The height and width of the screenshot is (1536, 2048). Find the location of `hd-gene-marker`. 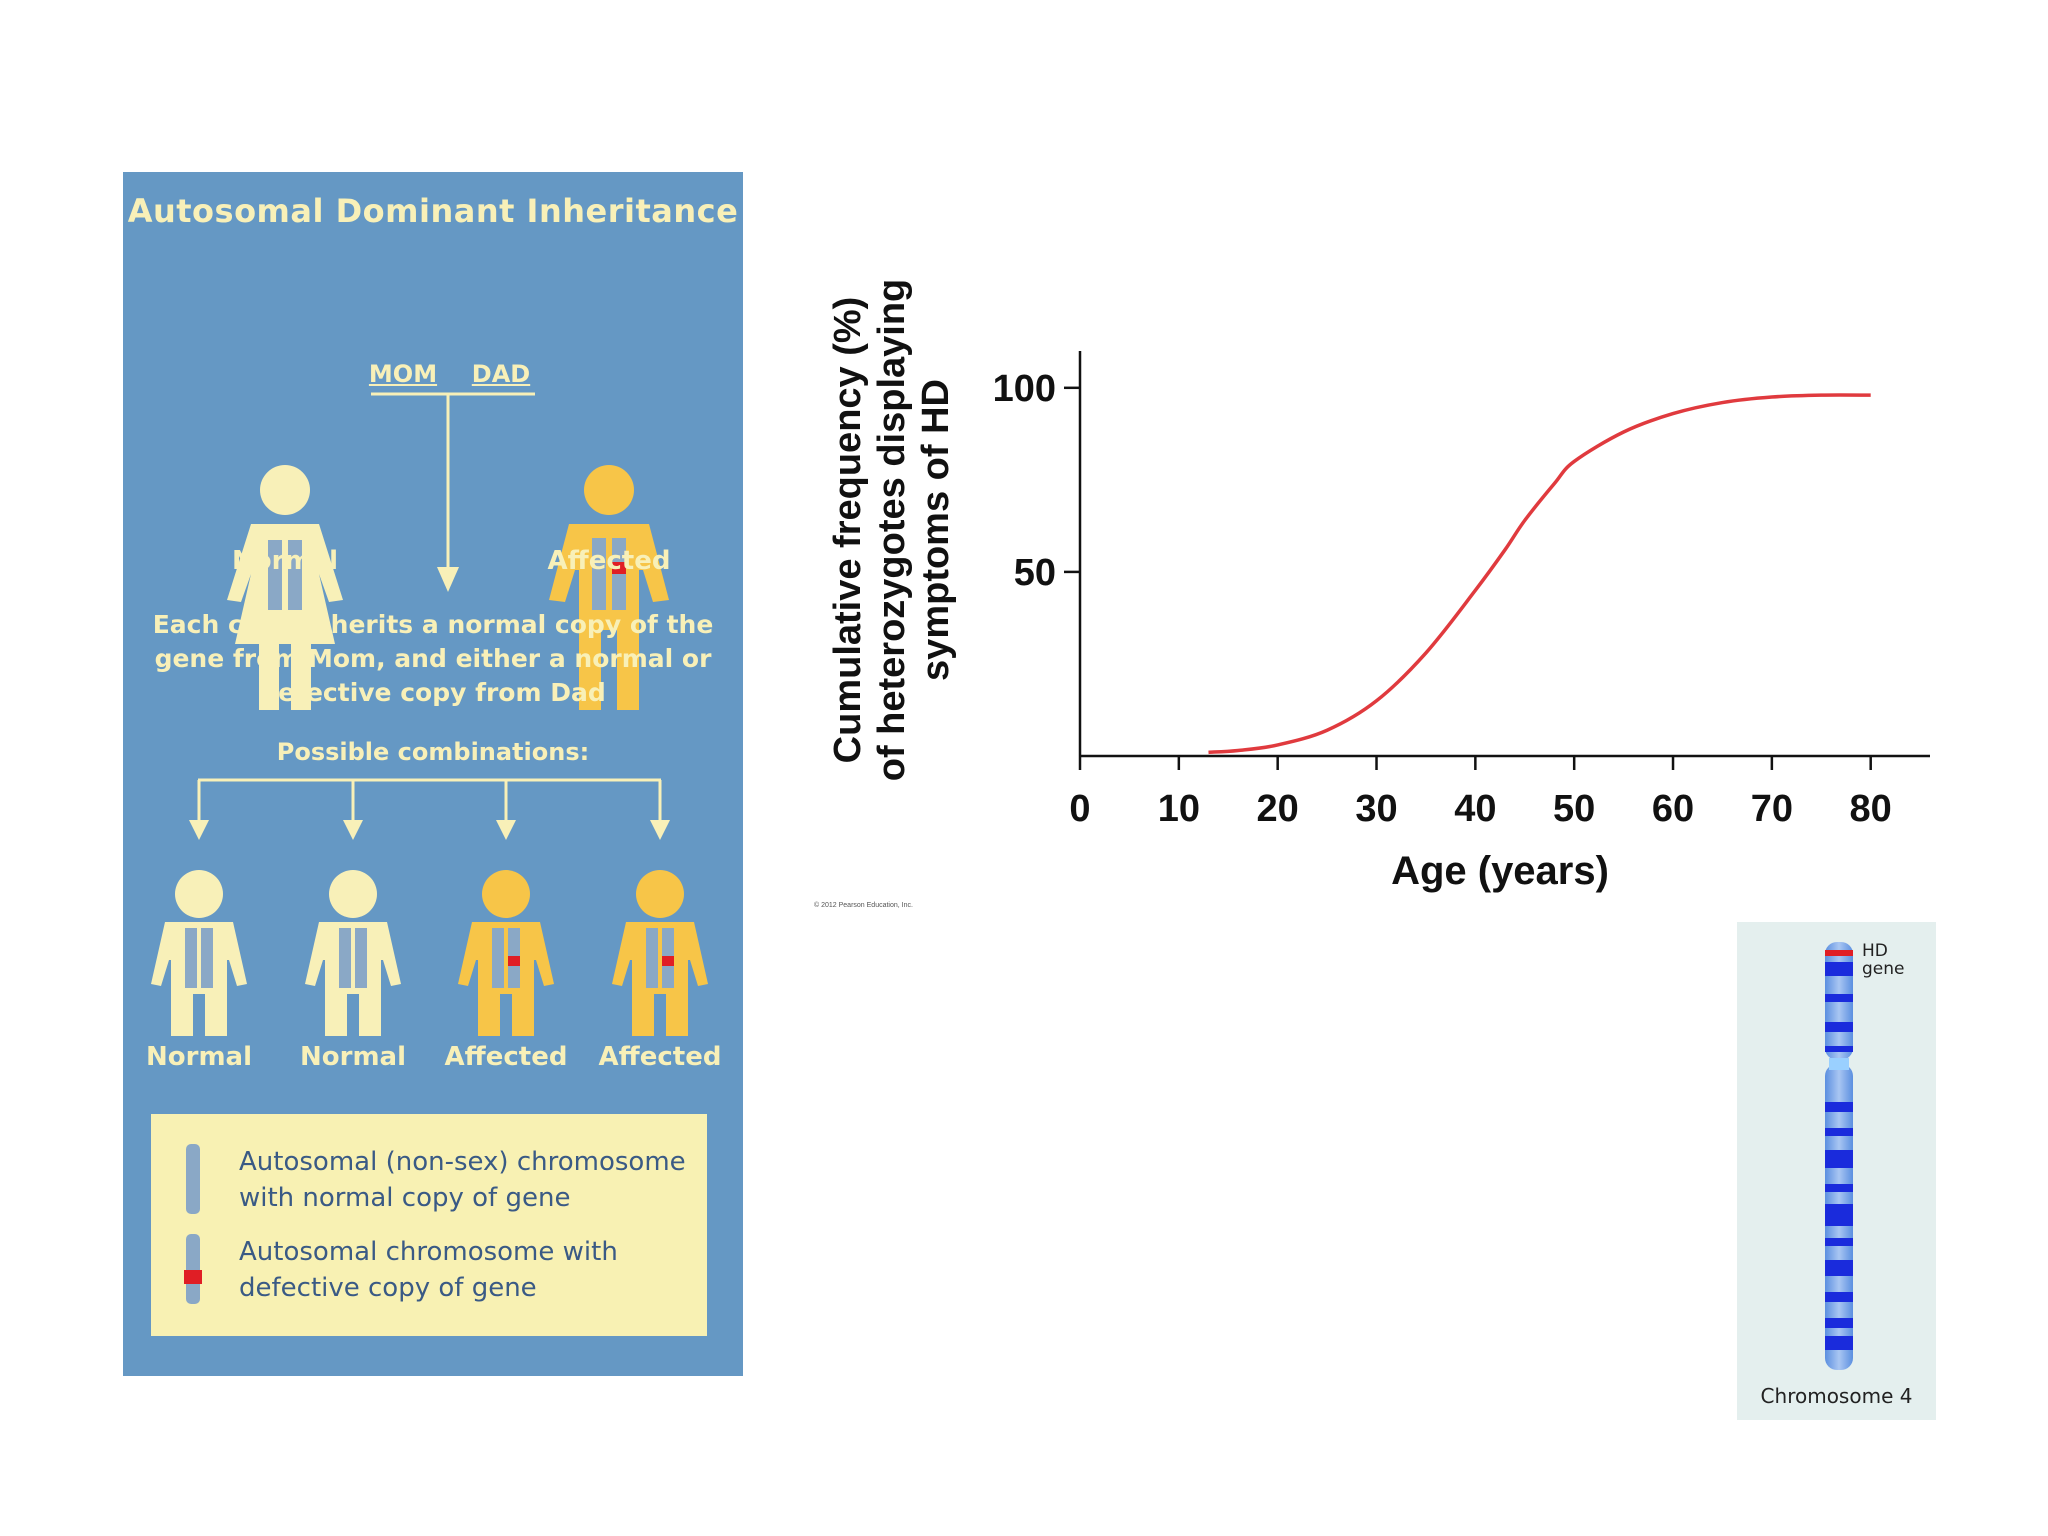

hd-gene-marker is located at coordinates (1839, 953).